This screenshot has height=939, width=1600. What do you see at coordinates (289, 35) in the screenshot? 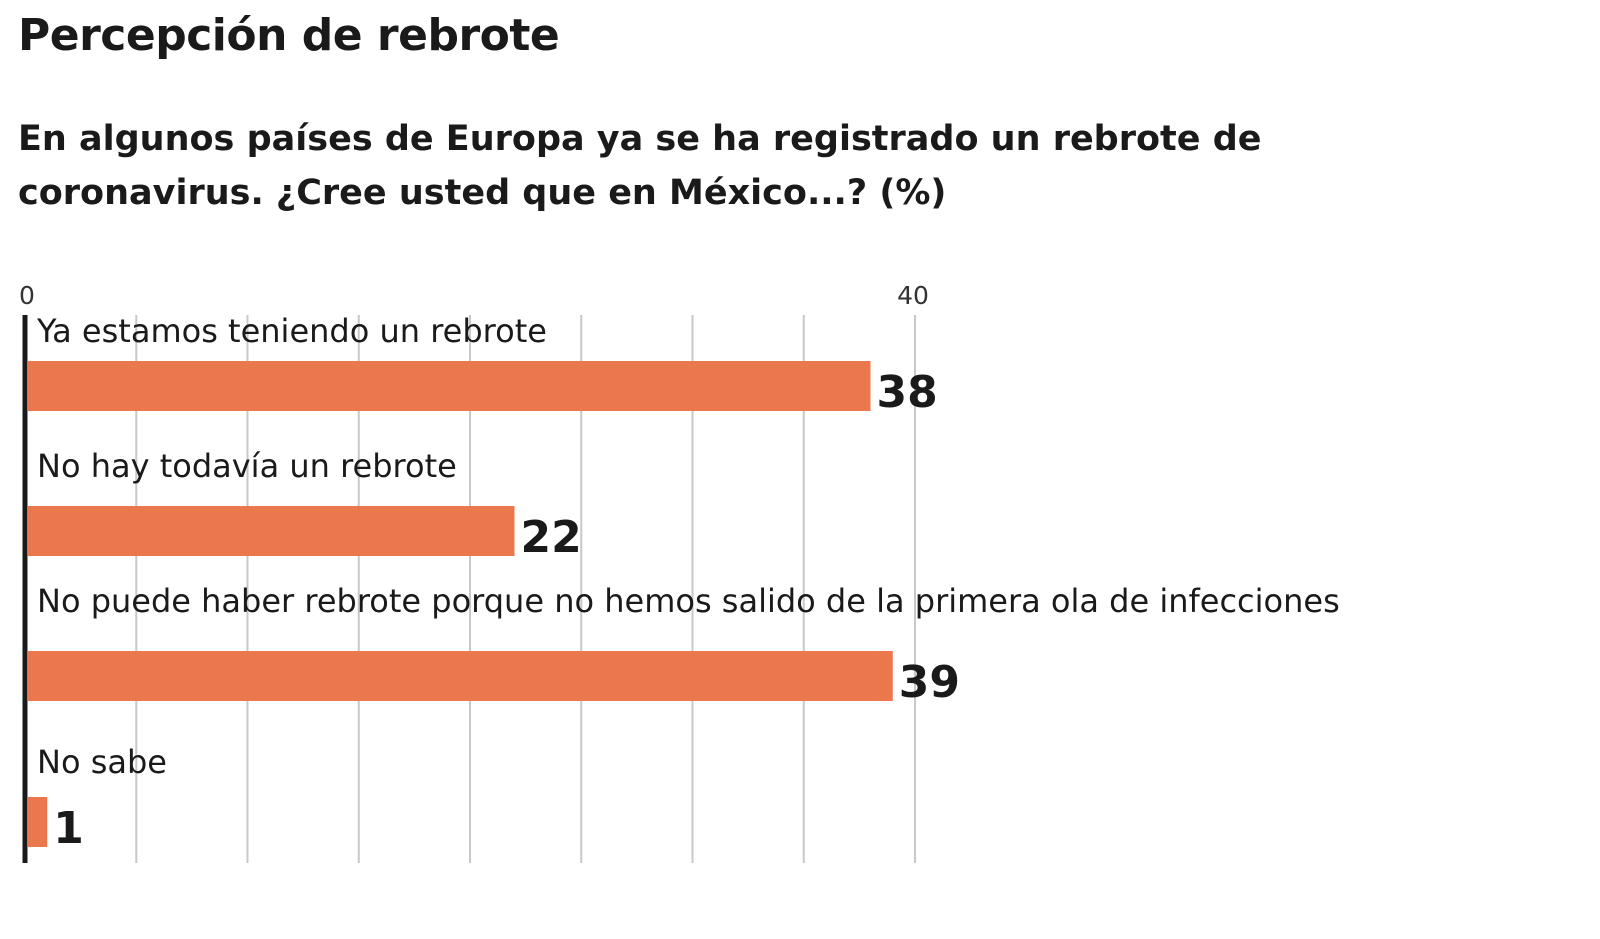
I see `chart-title: Percepción de rebrote` at bounding box center [289, 35].